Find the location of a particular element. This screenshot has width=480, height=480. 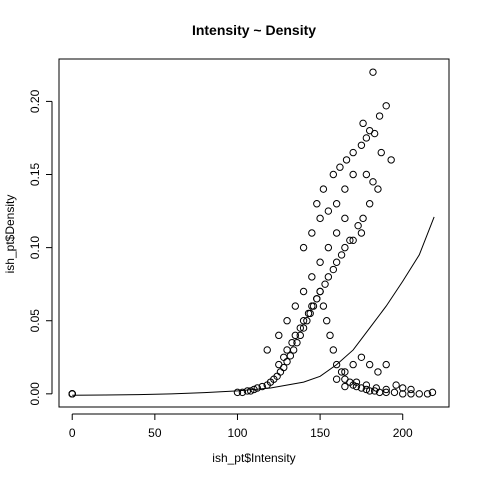

y-tick-label: 0.20 is located at coordinates (35, 101).